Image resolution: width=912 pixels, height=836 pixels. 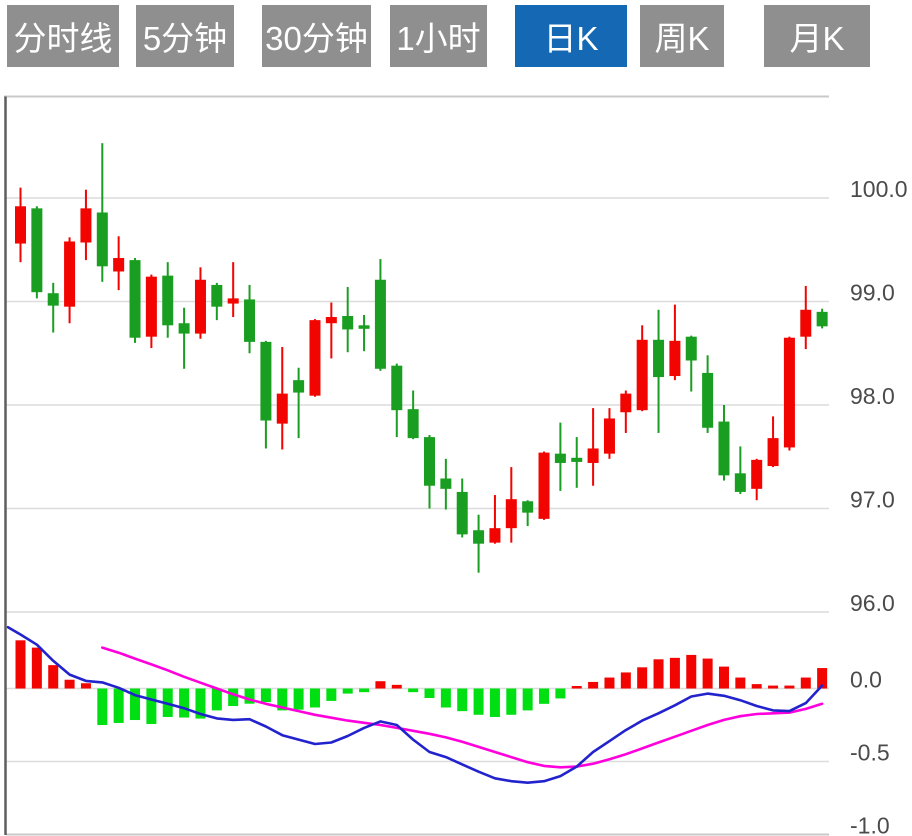 What do you see at coordinates (316, 36) in the screenshot?
I see `tab-30min: 30分钟` at bounding box center [316, 36].